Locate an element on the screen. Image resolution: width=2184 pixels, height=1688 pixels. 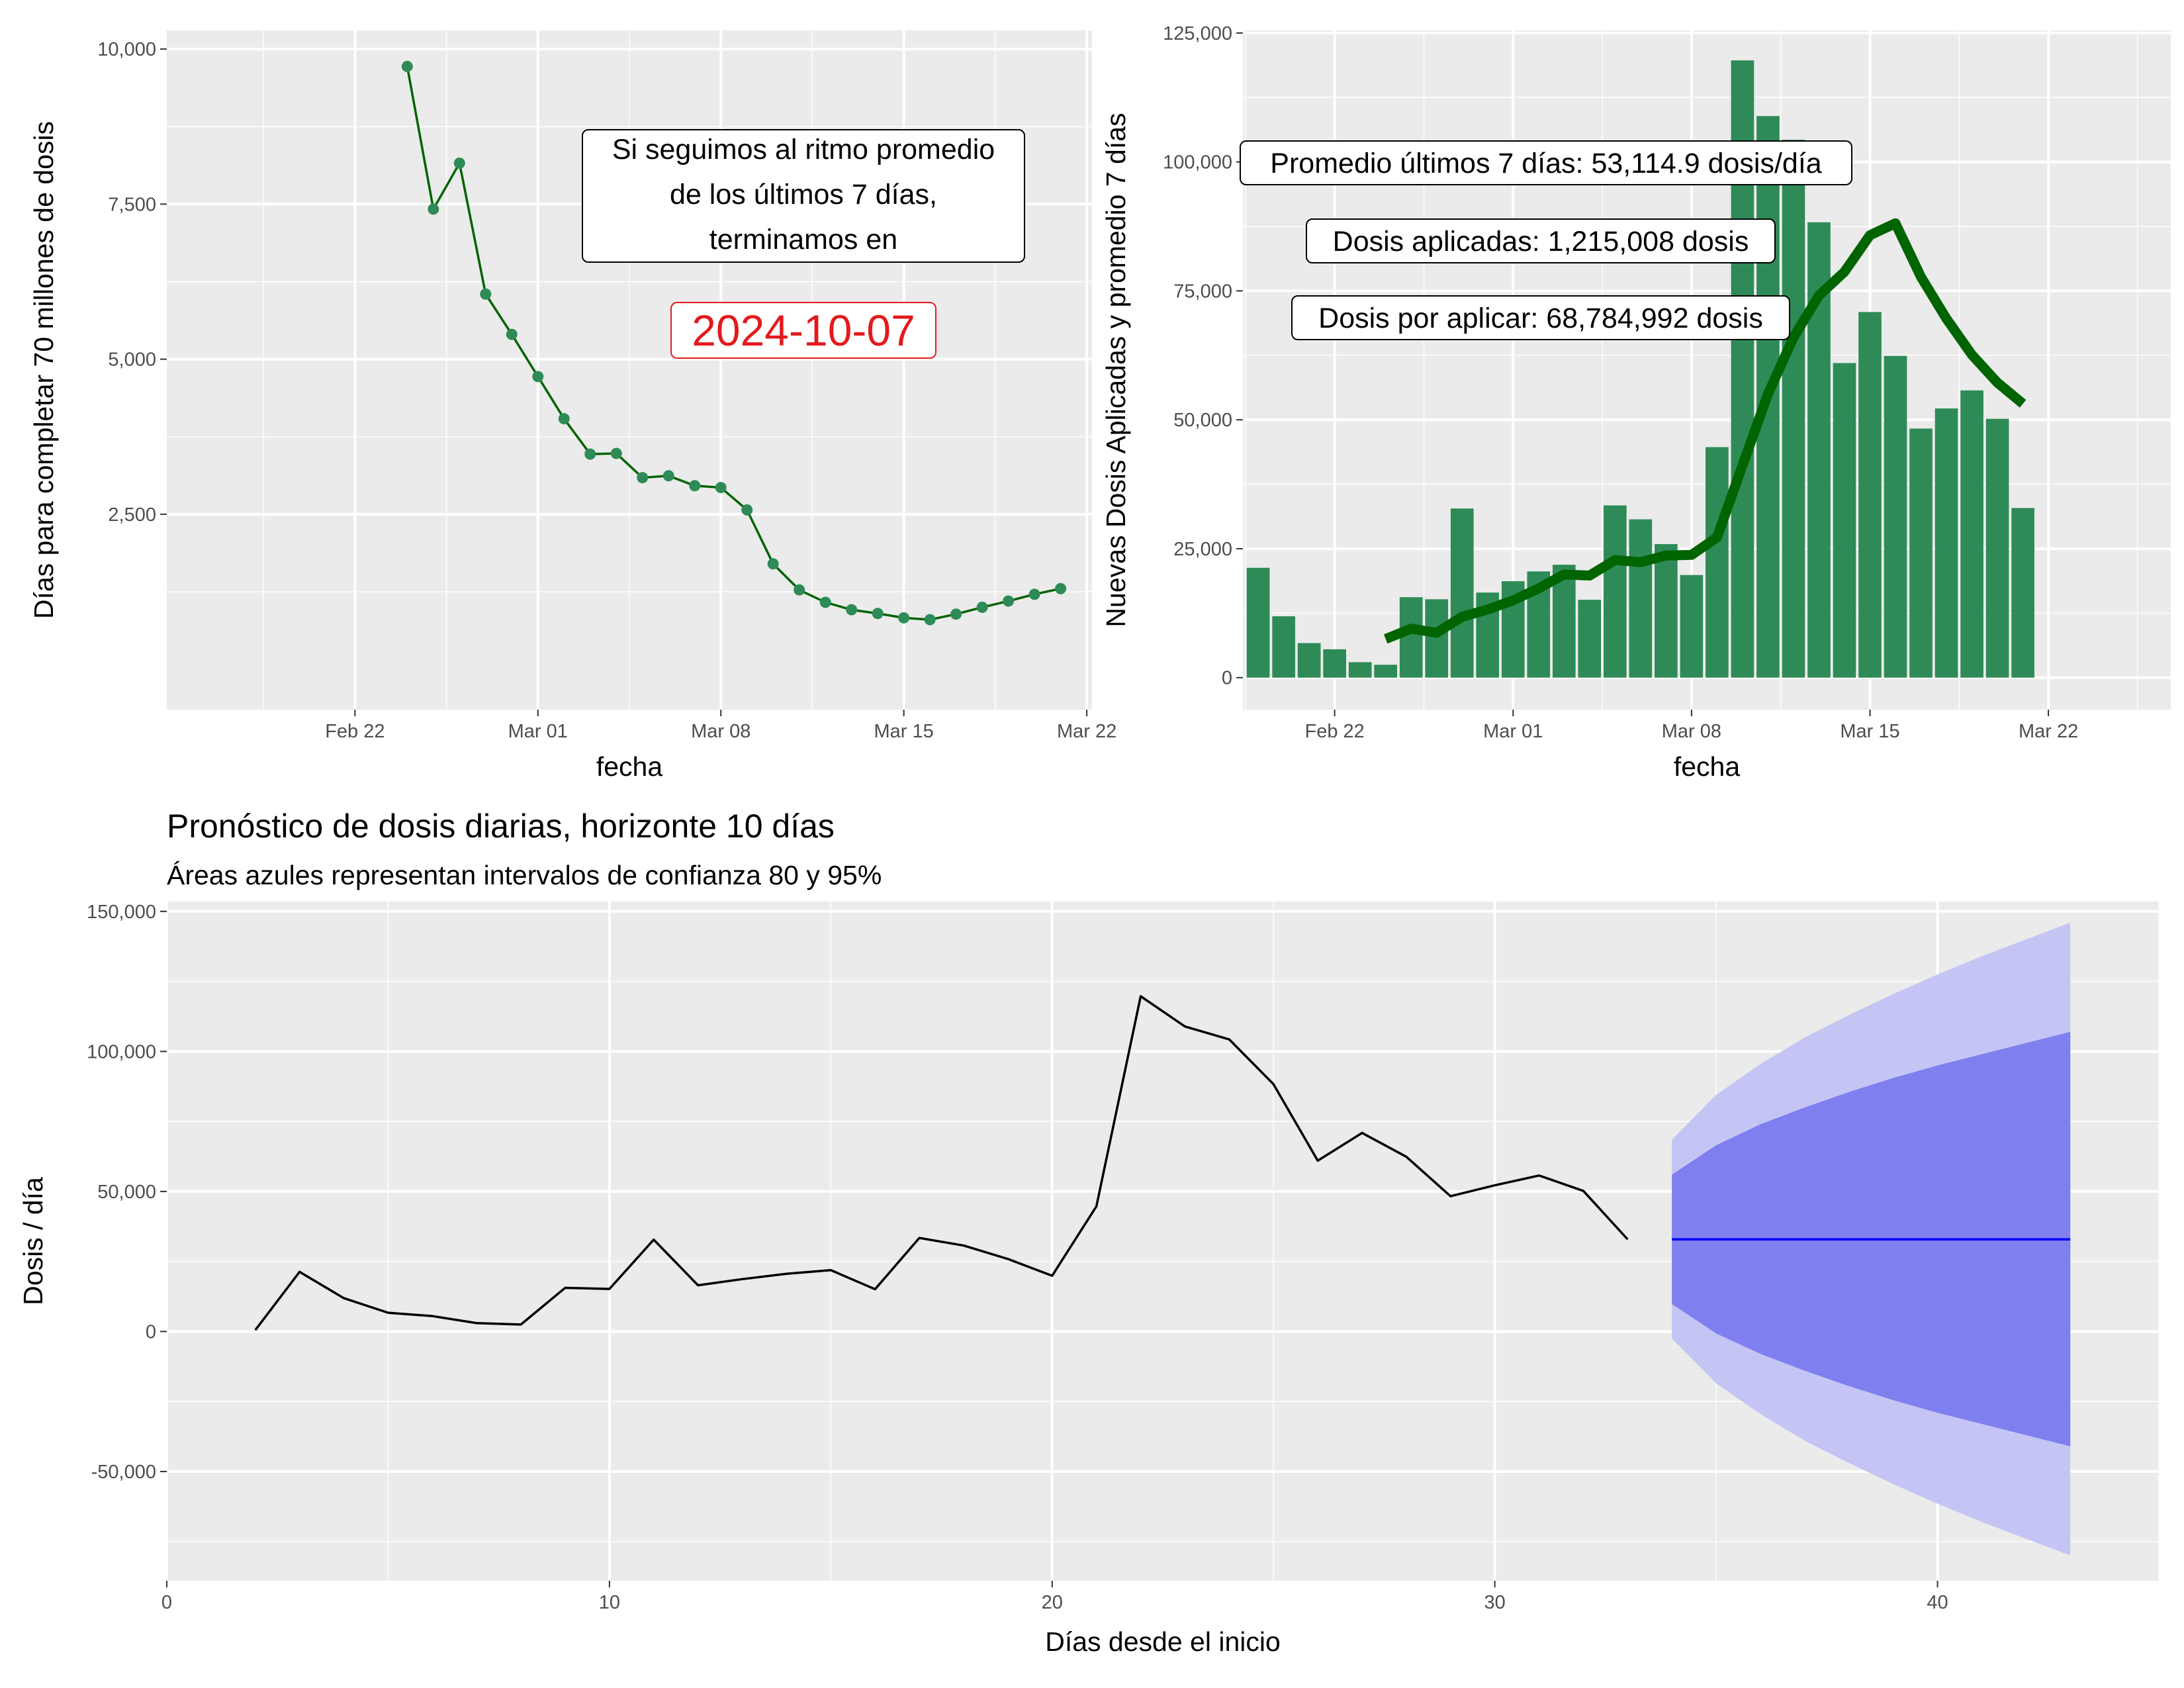
panel-3-x-label: Días desde el inicio is located at coordinates (1163, 1641).